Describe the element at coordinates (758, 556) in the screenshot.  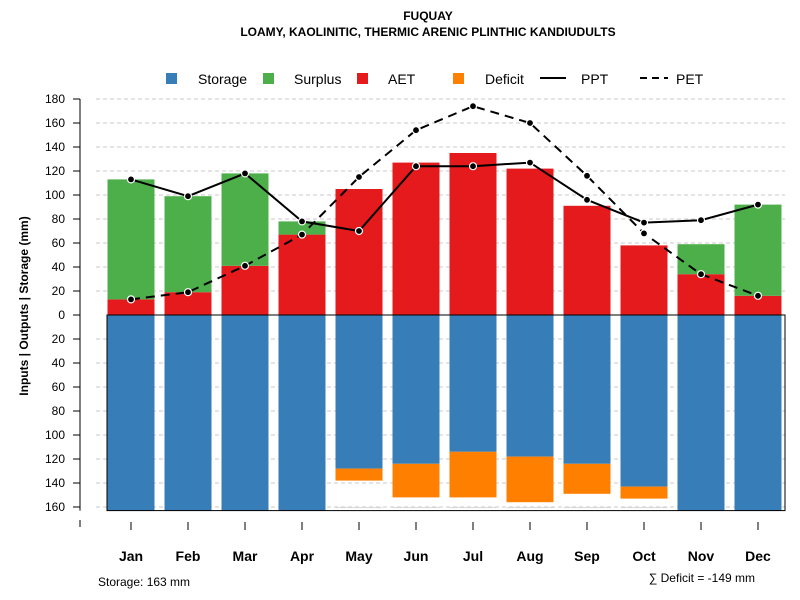
I see `x-tick-label: Dec` at that location.